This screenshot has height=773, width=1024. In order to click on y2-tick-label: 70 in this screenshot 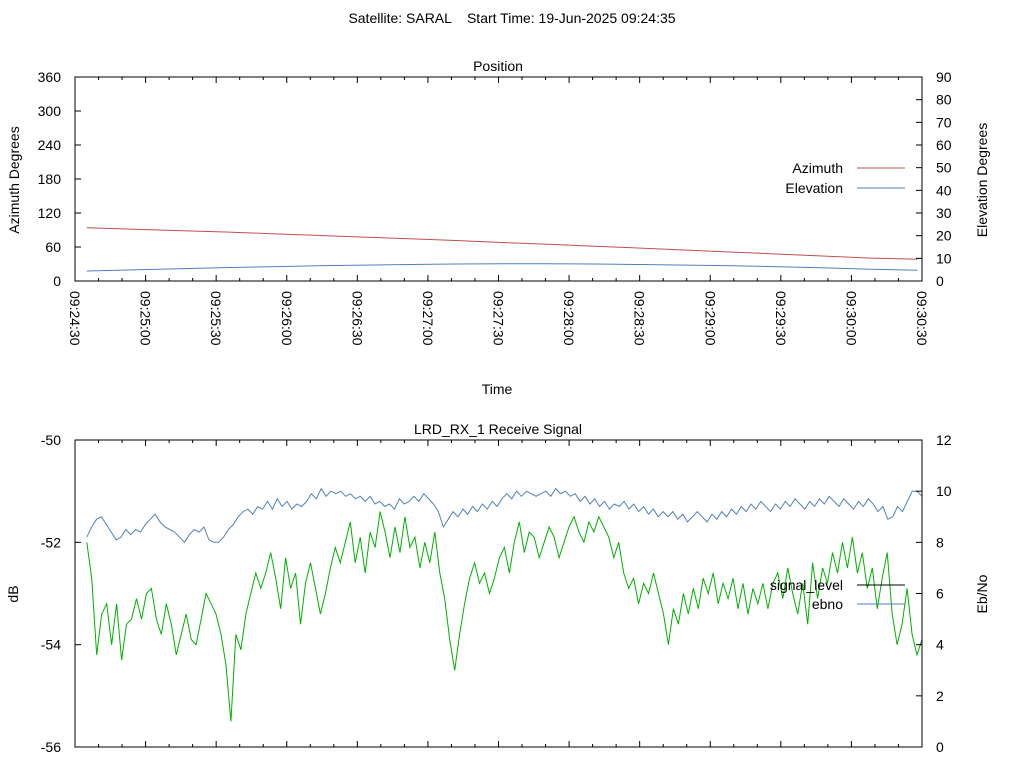, I will do `click(944, 122)`.